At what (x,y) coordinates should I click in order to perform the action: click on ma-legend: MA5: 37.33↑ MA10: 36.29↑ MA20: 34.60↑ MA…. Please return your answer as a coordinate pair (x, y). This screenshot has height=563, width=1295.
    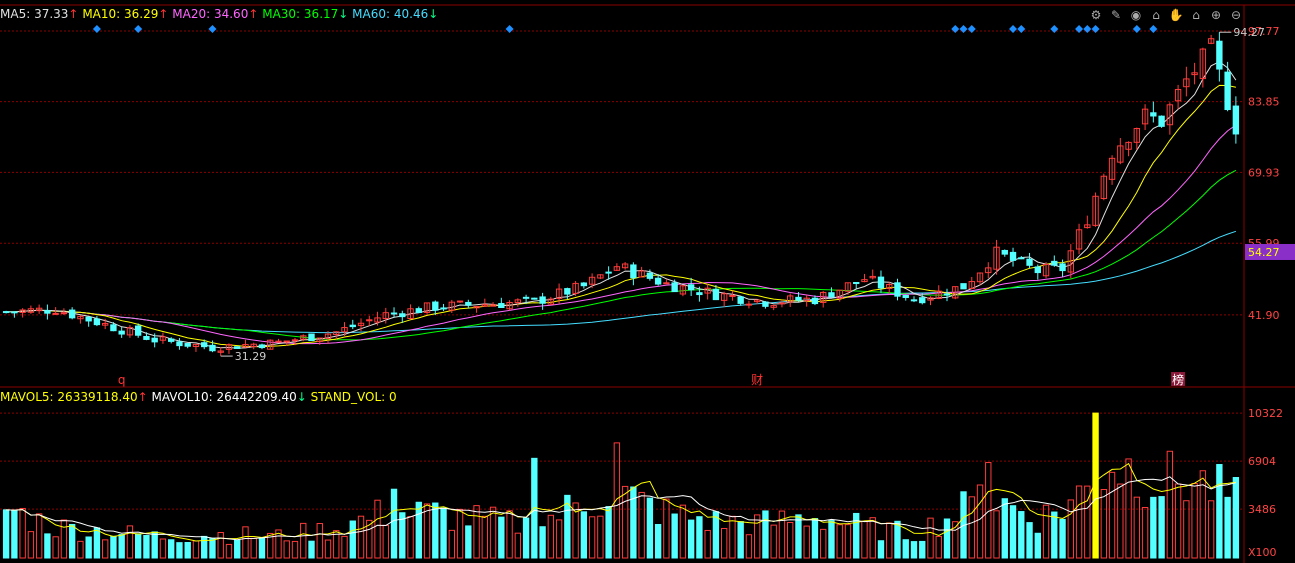
    Looking at the image, I should click on (219, 14).